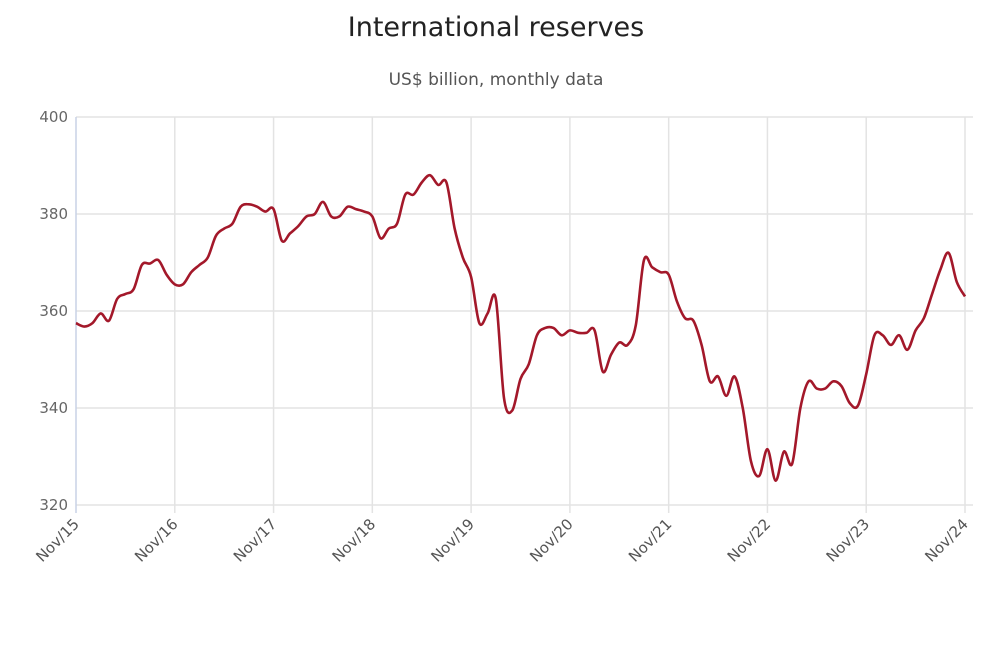 The width and height of the screenshot is (992, 661). What do you see at coordinates (354, 540) in the screenshot?
I see `x-tick-label: Nov/18` at bounding box center [354, 540].